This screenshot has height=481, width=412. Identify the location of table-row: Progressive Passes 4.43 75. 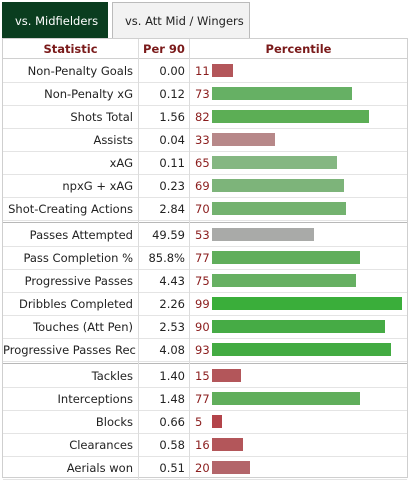
(205, 281).